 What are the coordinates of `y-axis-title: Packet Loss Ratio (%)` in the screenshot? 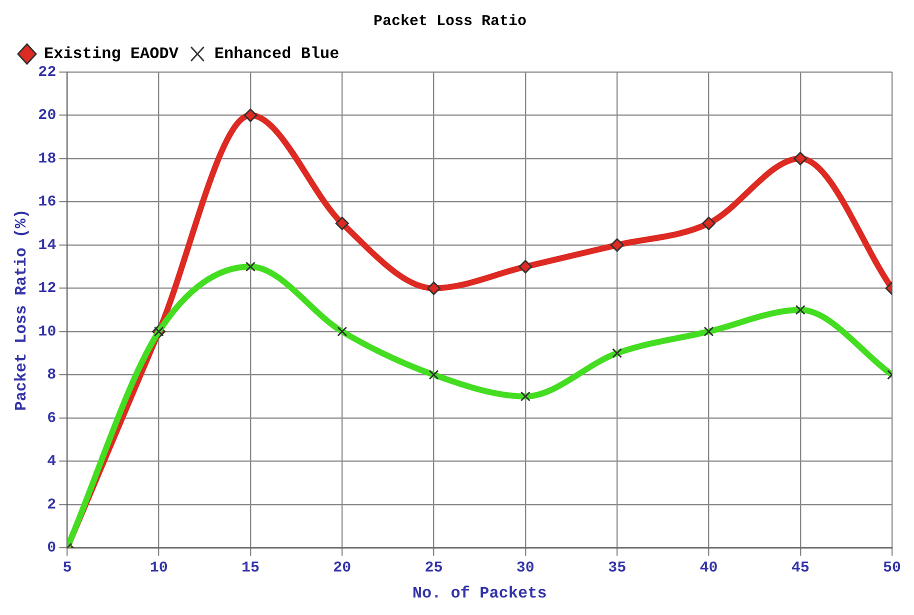 It's located at (21, 310).